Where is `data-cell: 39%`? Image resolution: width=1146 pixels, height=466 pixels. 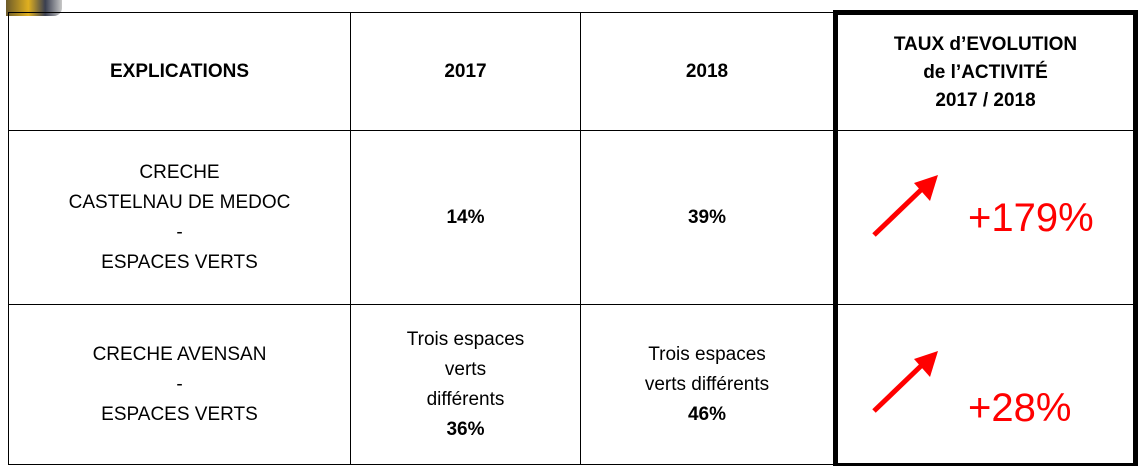 data-cell: 39% is located at coordinates (708, 217).